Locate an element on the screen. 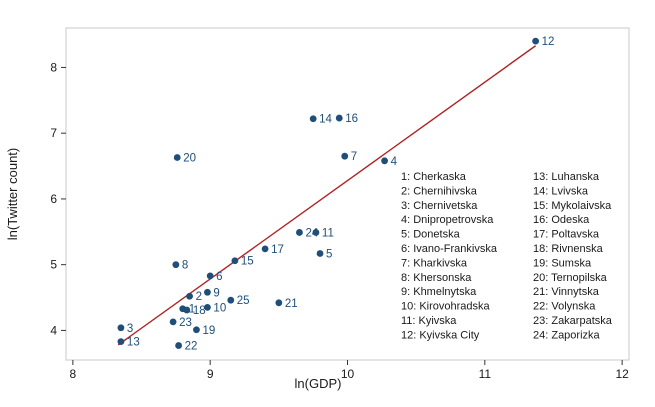 The image size is (655, 407). data-point-label: 23 is located at coordinates (185, 323).